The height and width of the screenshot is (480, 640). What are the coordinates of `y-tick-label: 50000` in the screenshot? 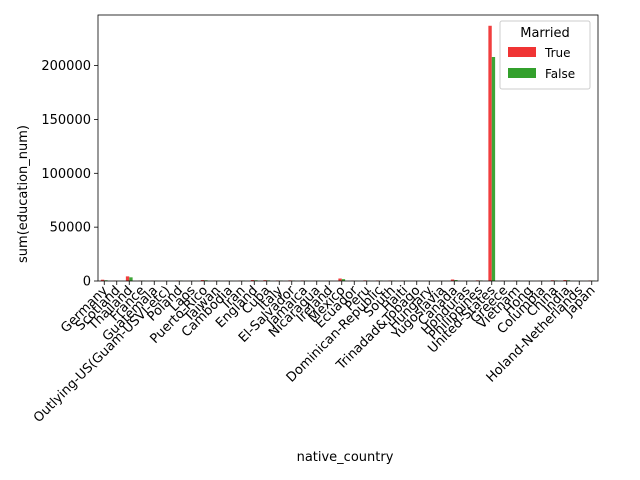 It's located at (70, 228).